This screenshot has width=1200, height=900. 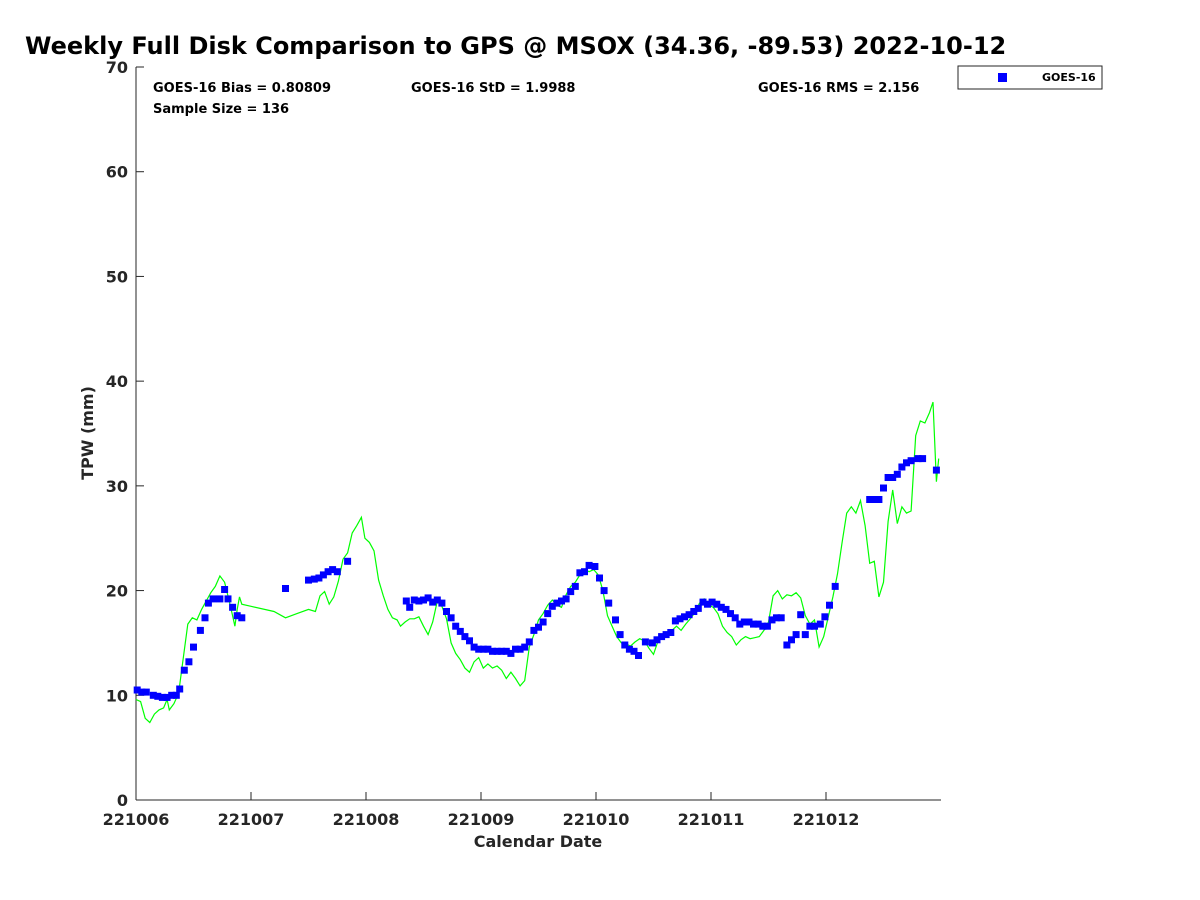 I want to click on stat-rms: GOES-16 RMS = 2.156, so click(x=838, y=88).